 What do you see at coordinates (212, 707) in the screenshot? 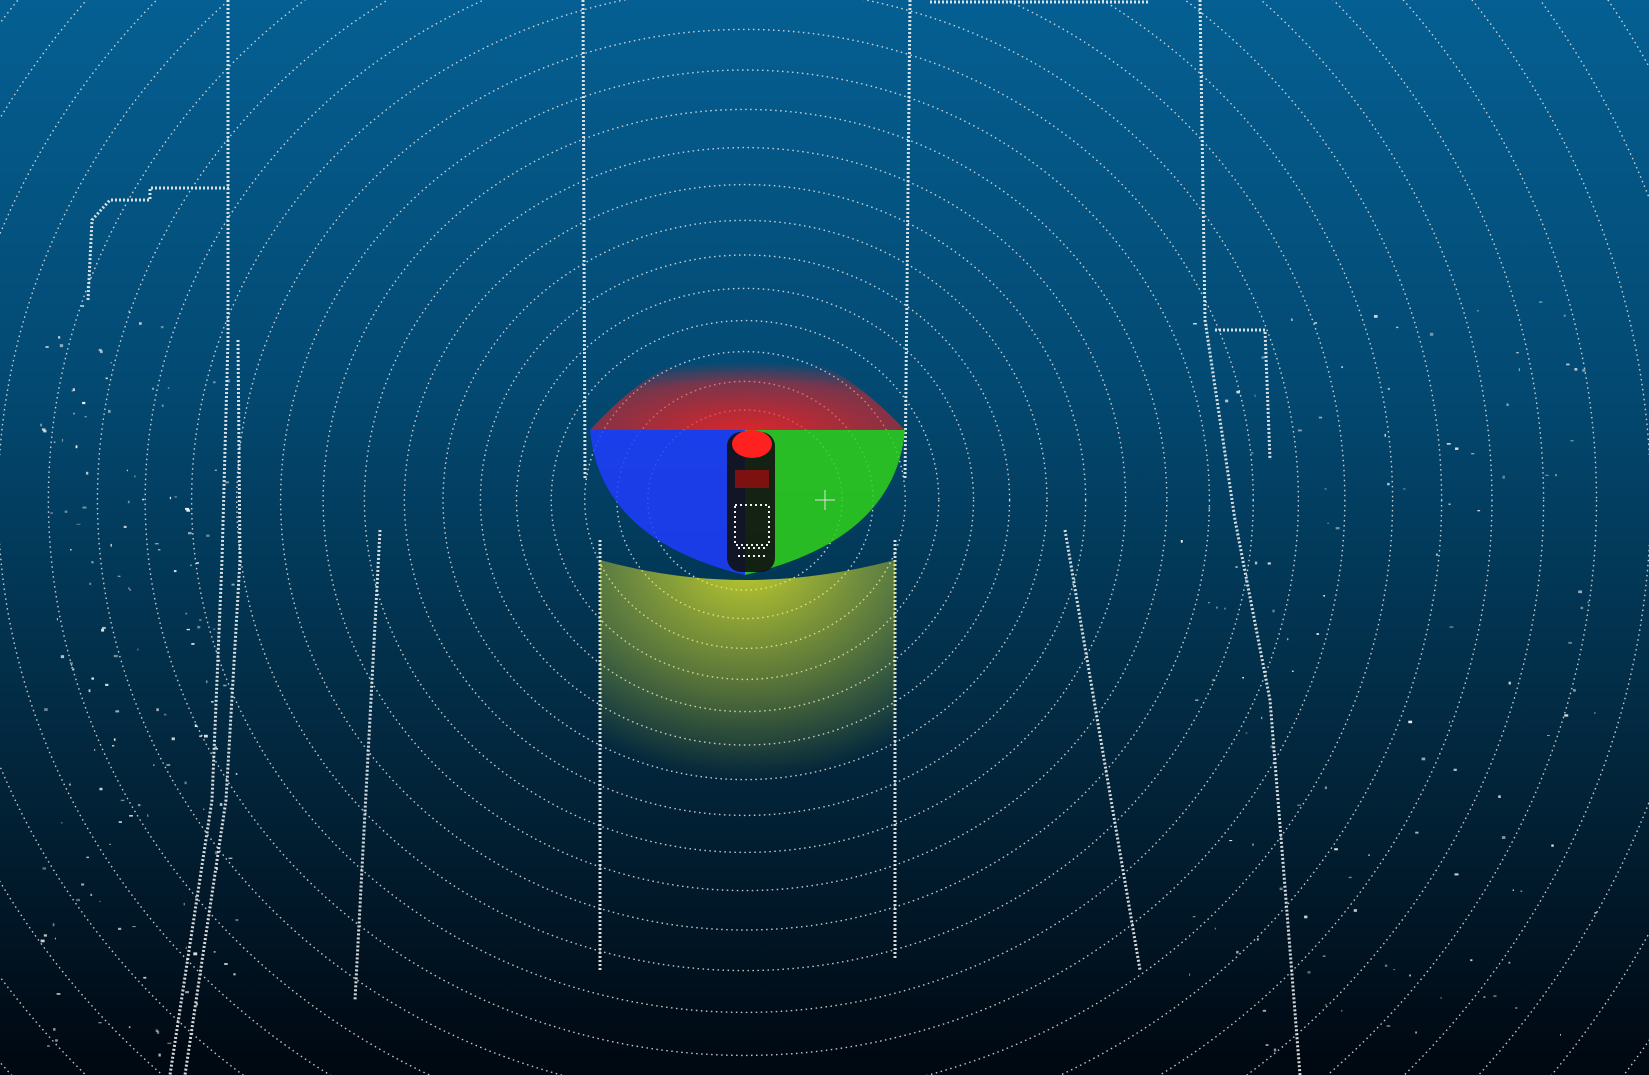
I see `left-curb-inner` at bounding box center [212, 707].